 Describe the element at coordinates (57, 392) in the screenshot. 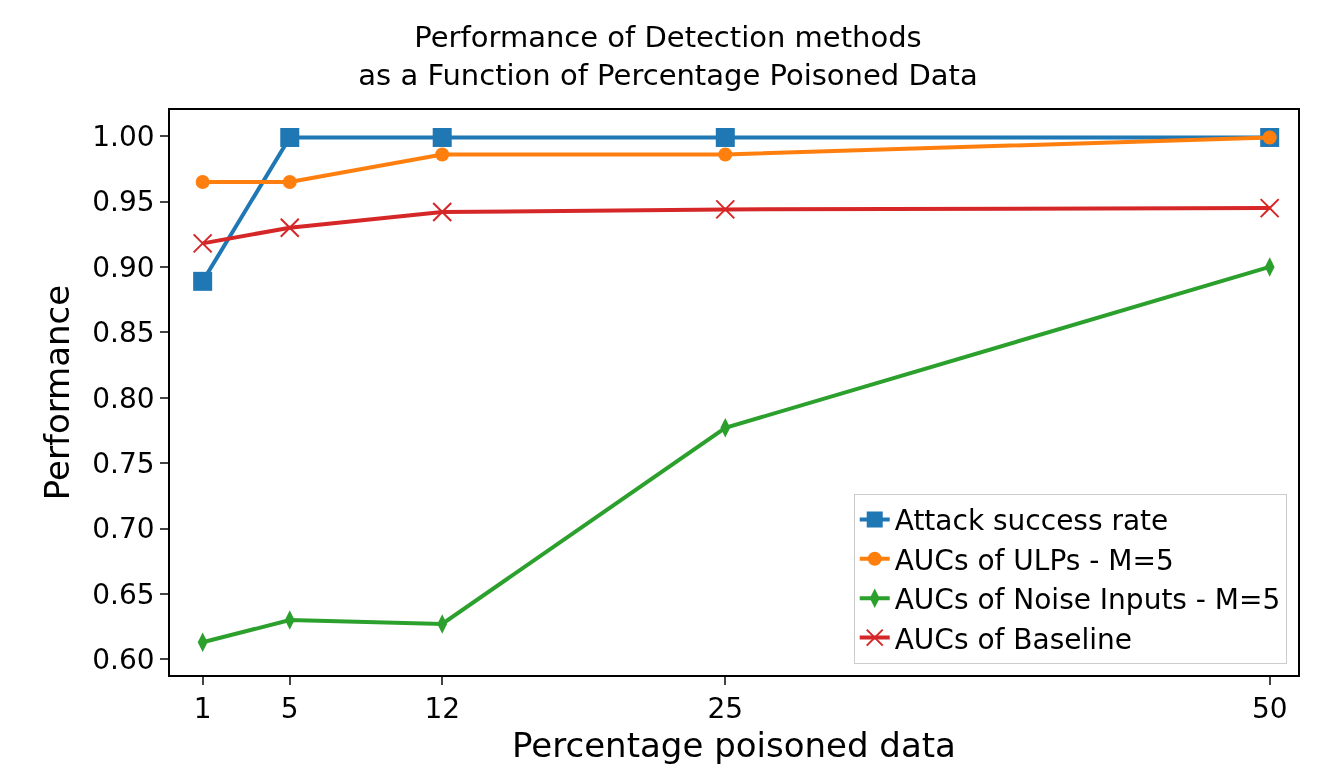

I see `y-axis-title: Performance` at that location.